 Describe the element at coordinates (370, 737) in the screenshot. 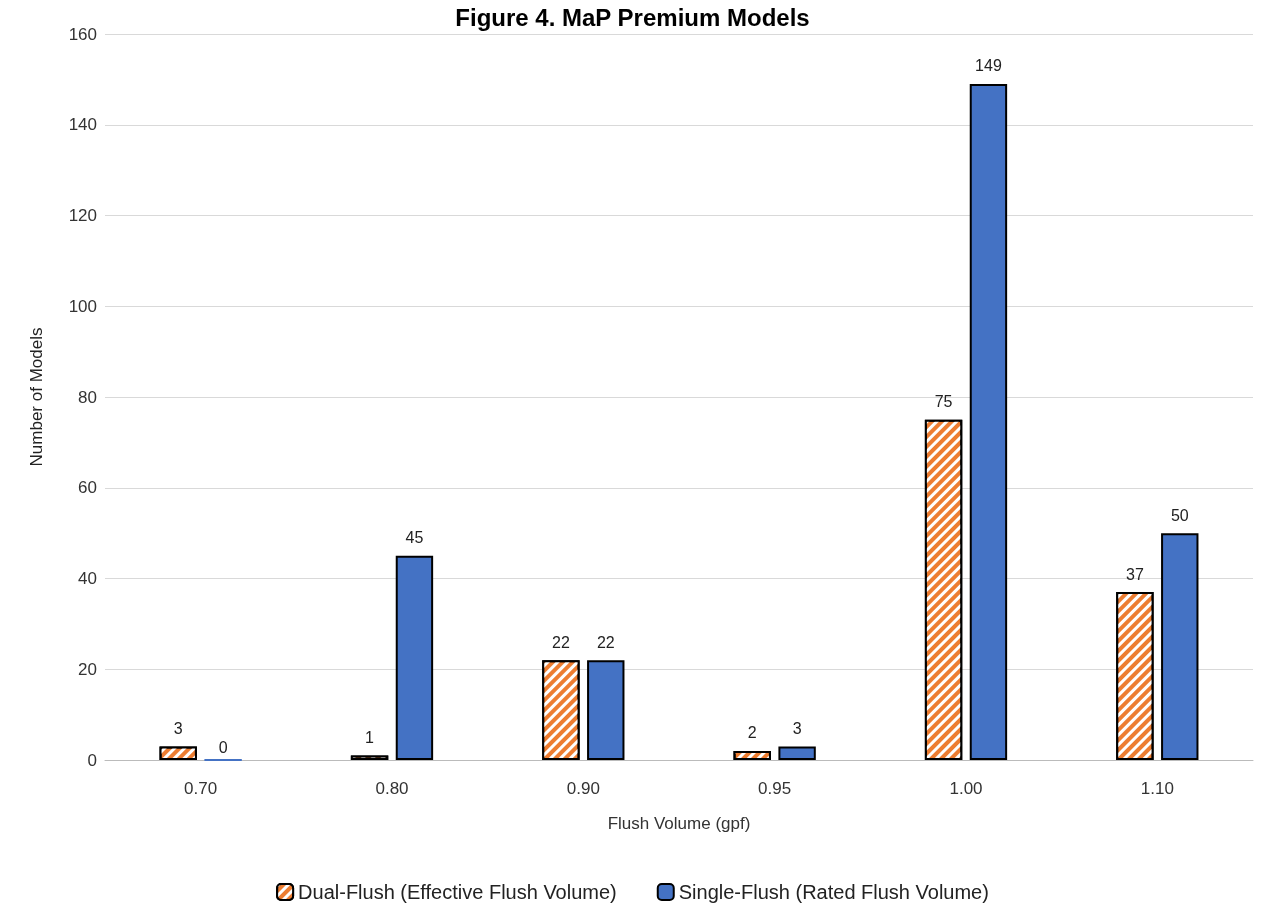

I see `data-label: 1` at that location.